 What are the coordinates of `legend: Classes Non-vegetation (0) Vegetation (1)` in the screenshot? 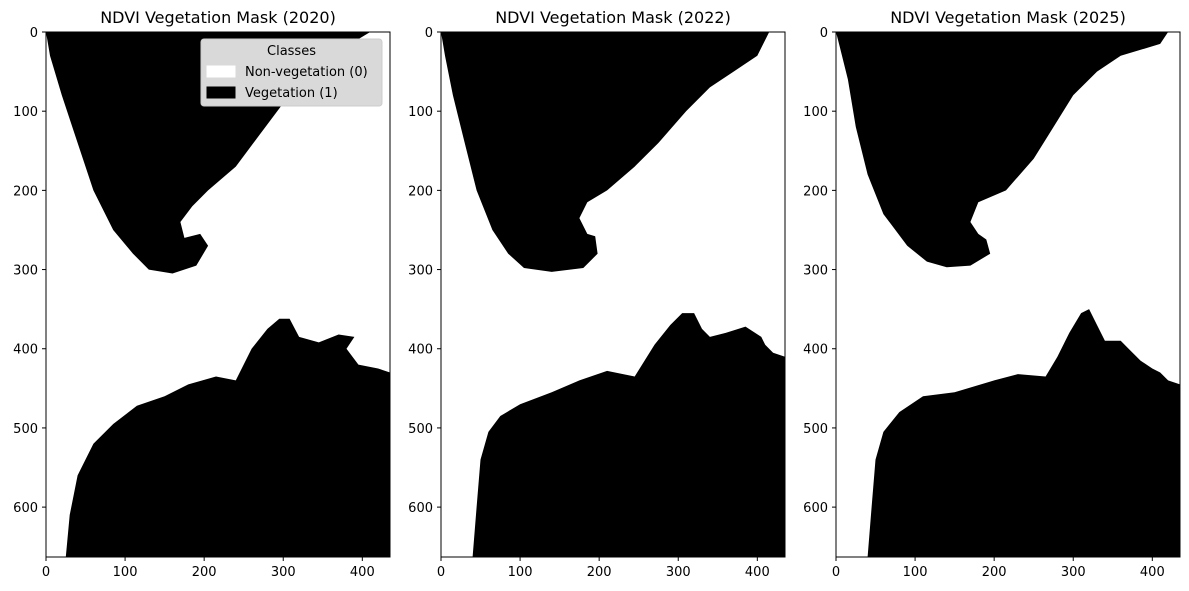 It's located at (291, 72).